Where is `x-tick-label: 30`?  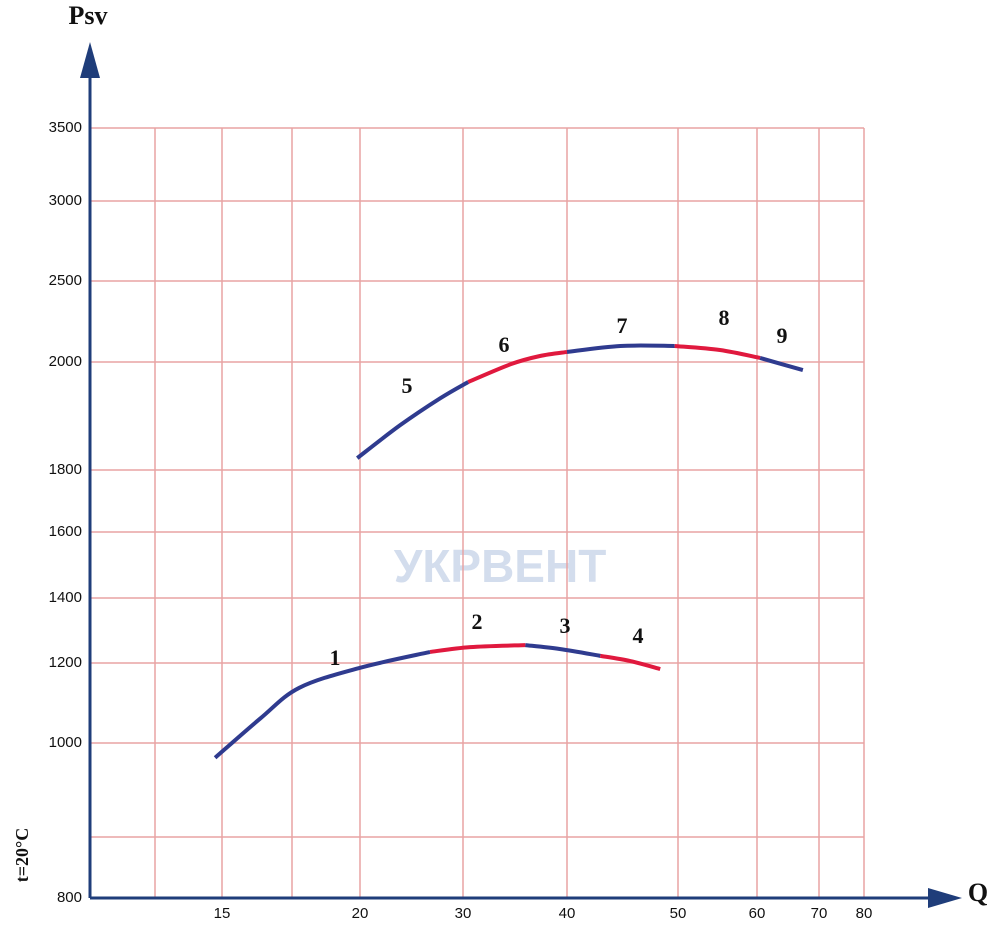
x-tick-label: 30 is located at coordinates (463, 913).